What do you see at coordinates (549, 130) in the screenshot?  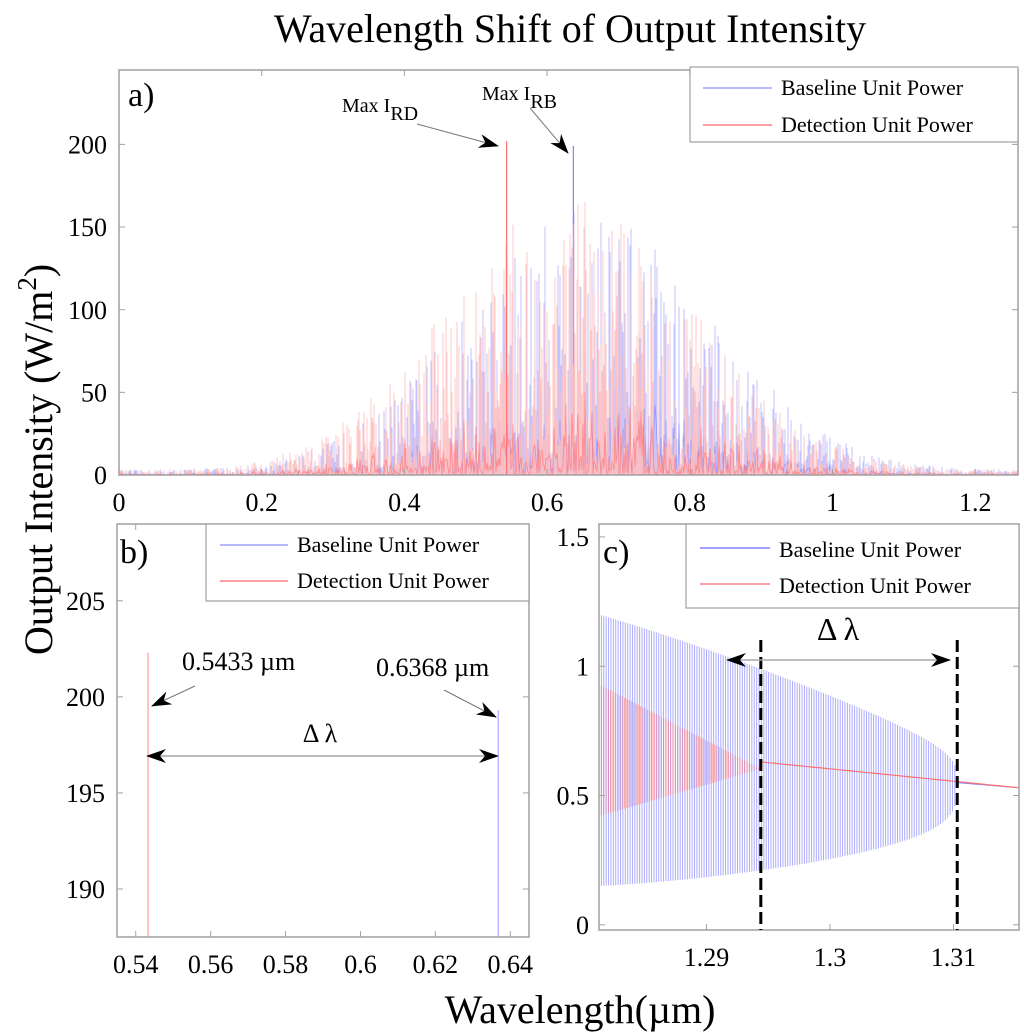 I see `annotation-arrow-max-irb` at bounding box center [549, 130].